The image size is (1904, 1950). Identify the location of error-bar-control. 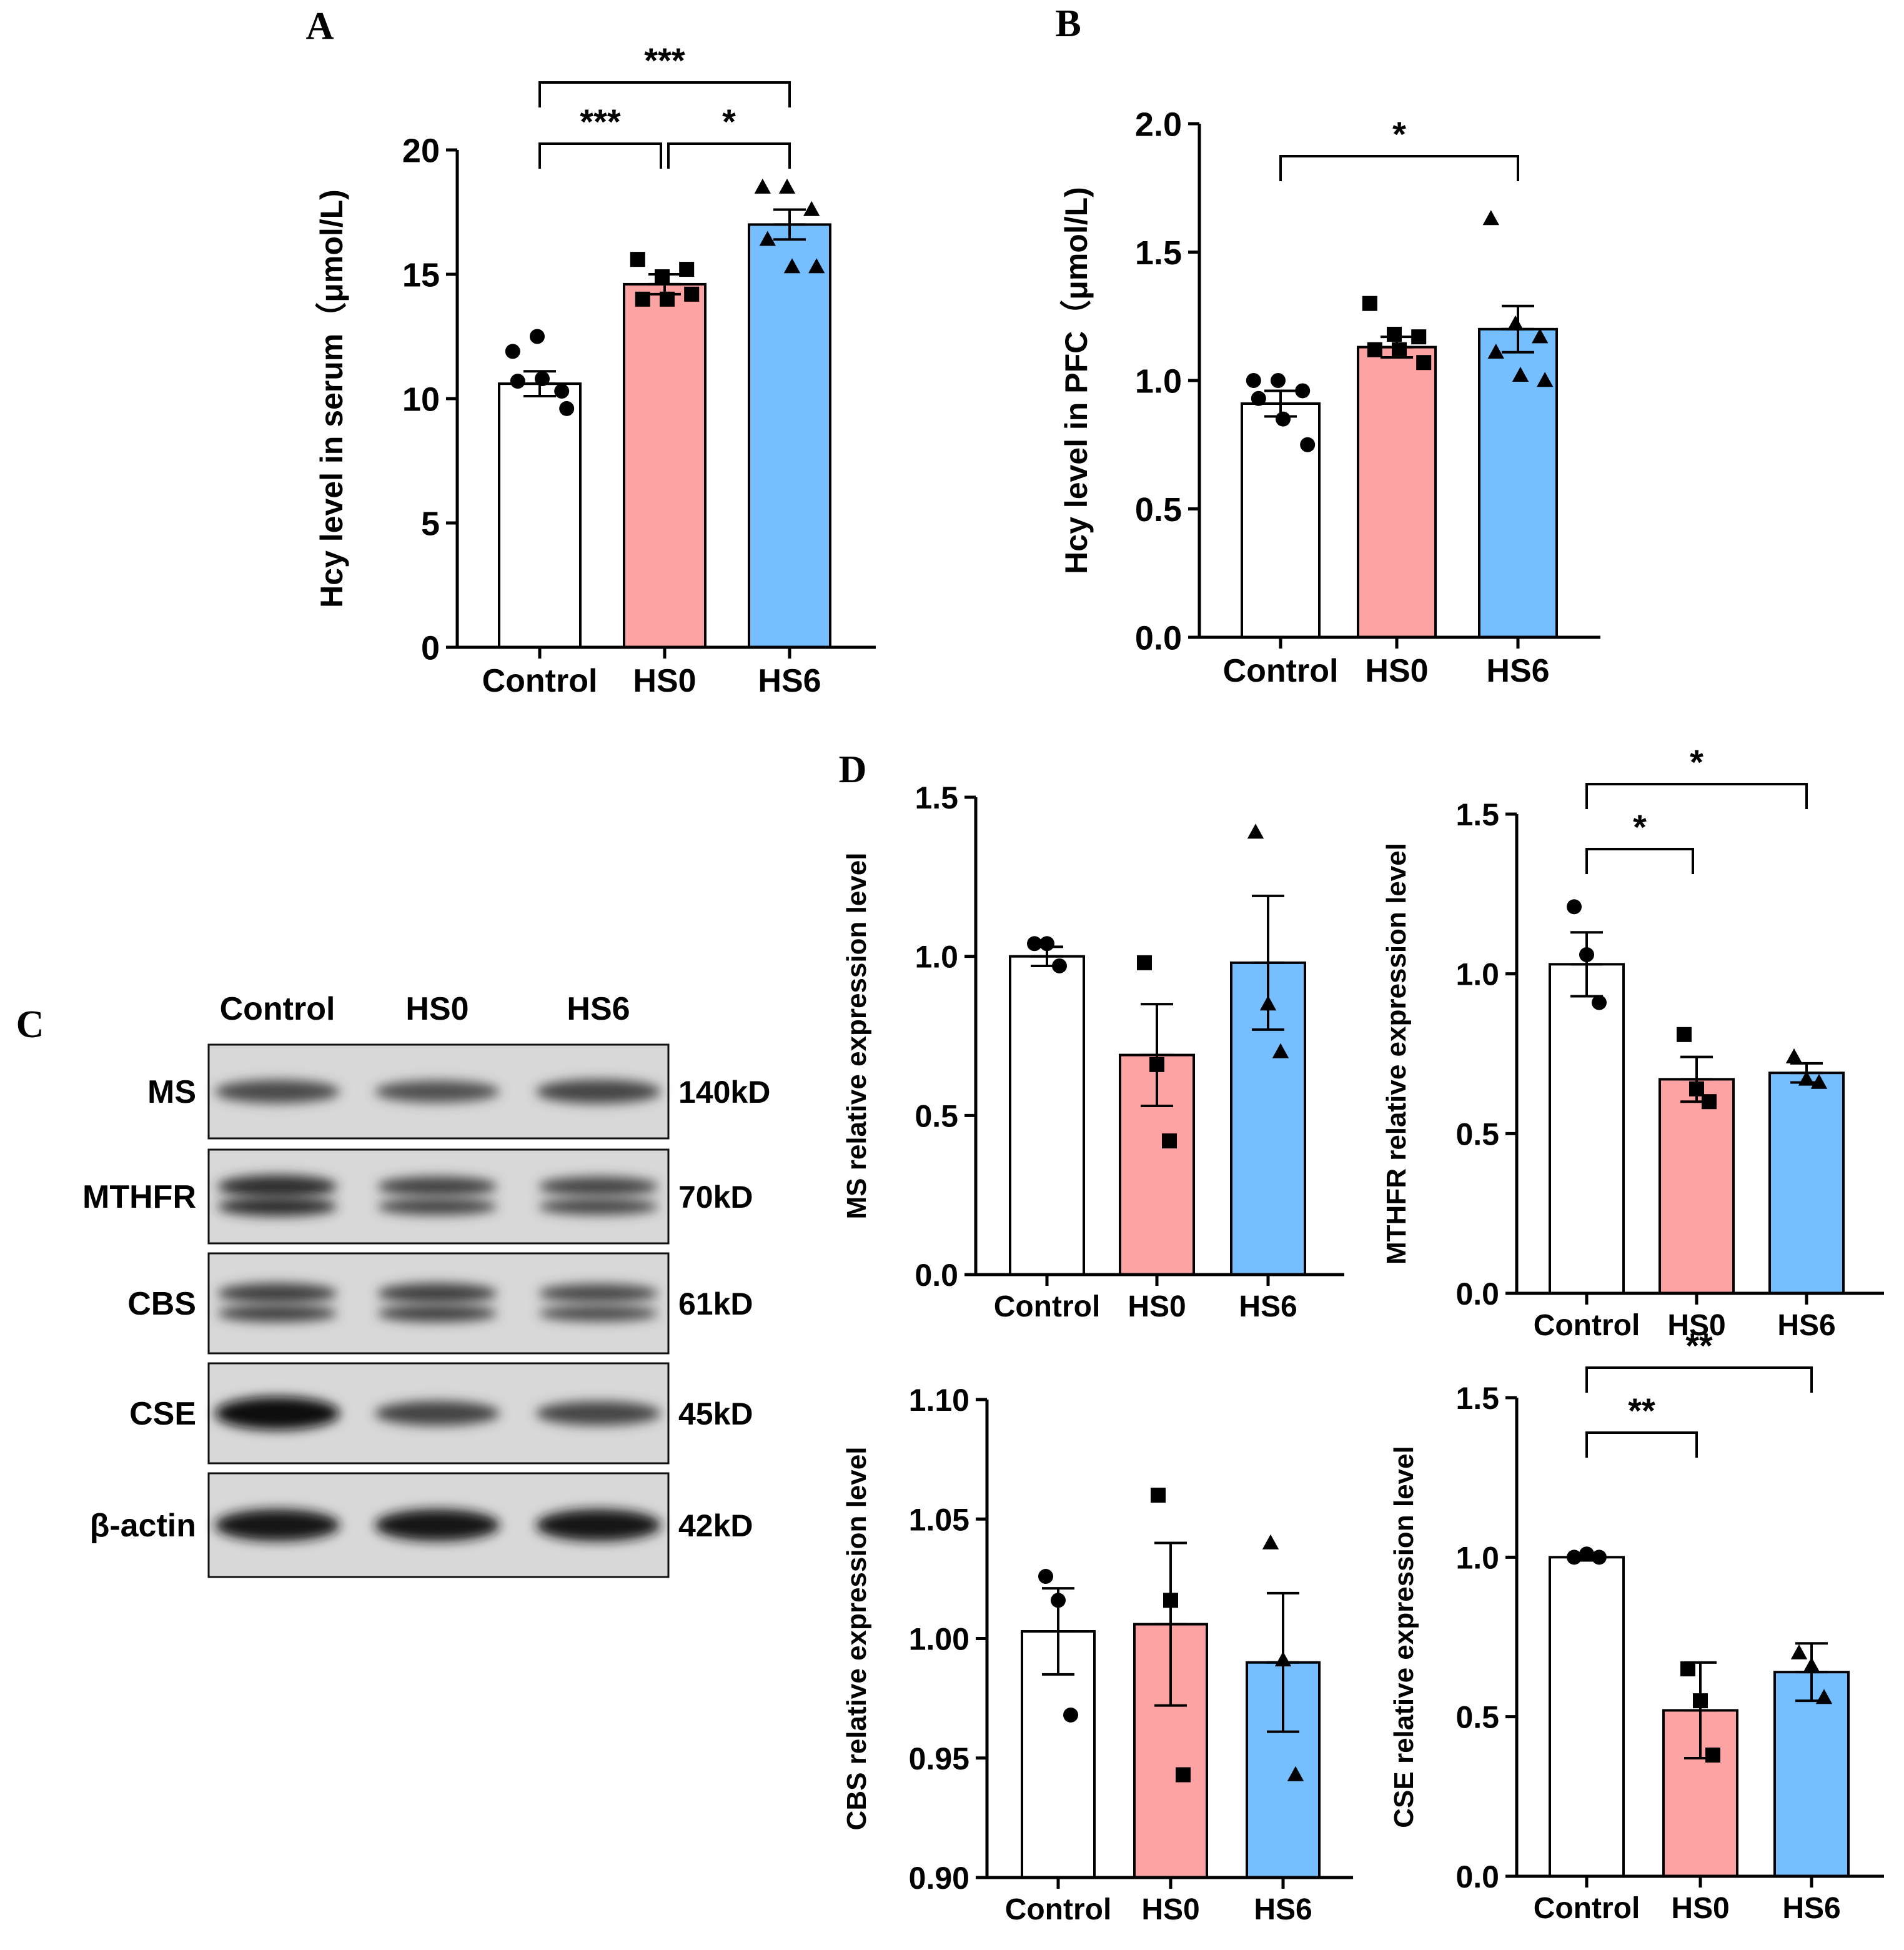
(1586, 964).